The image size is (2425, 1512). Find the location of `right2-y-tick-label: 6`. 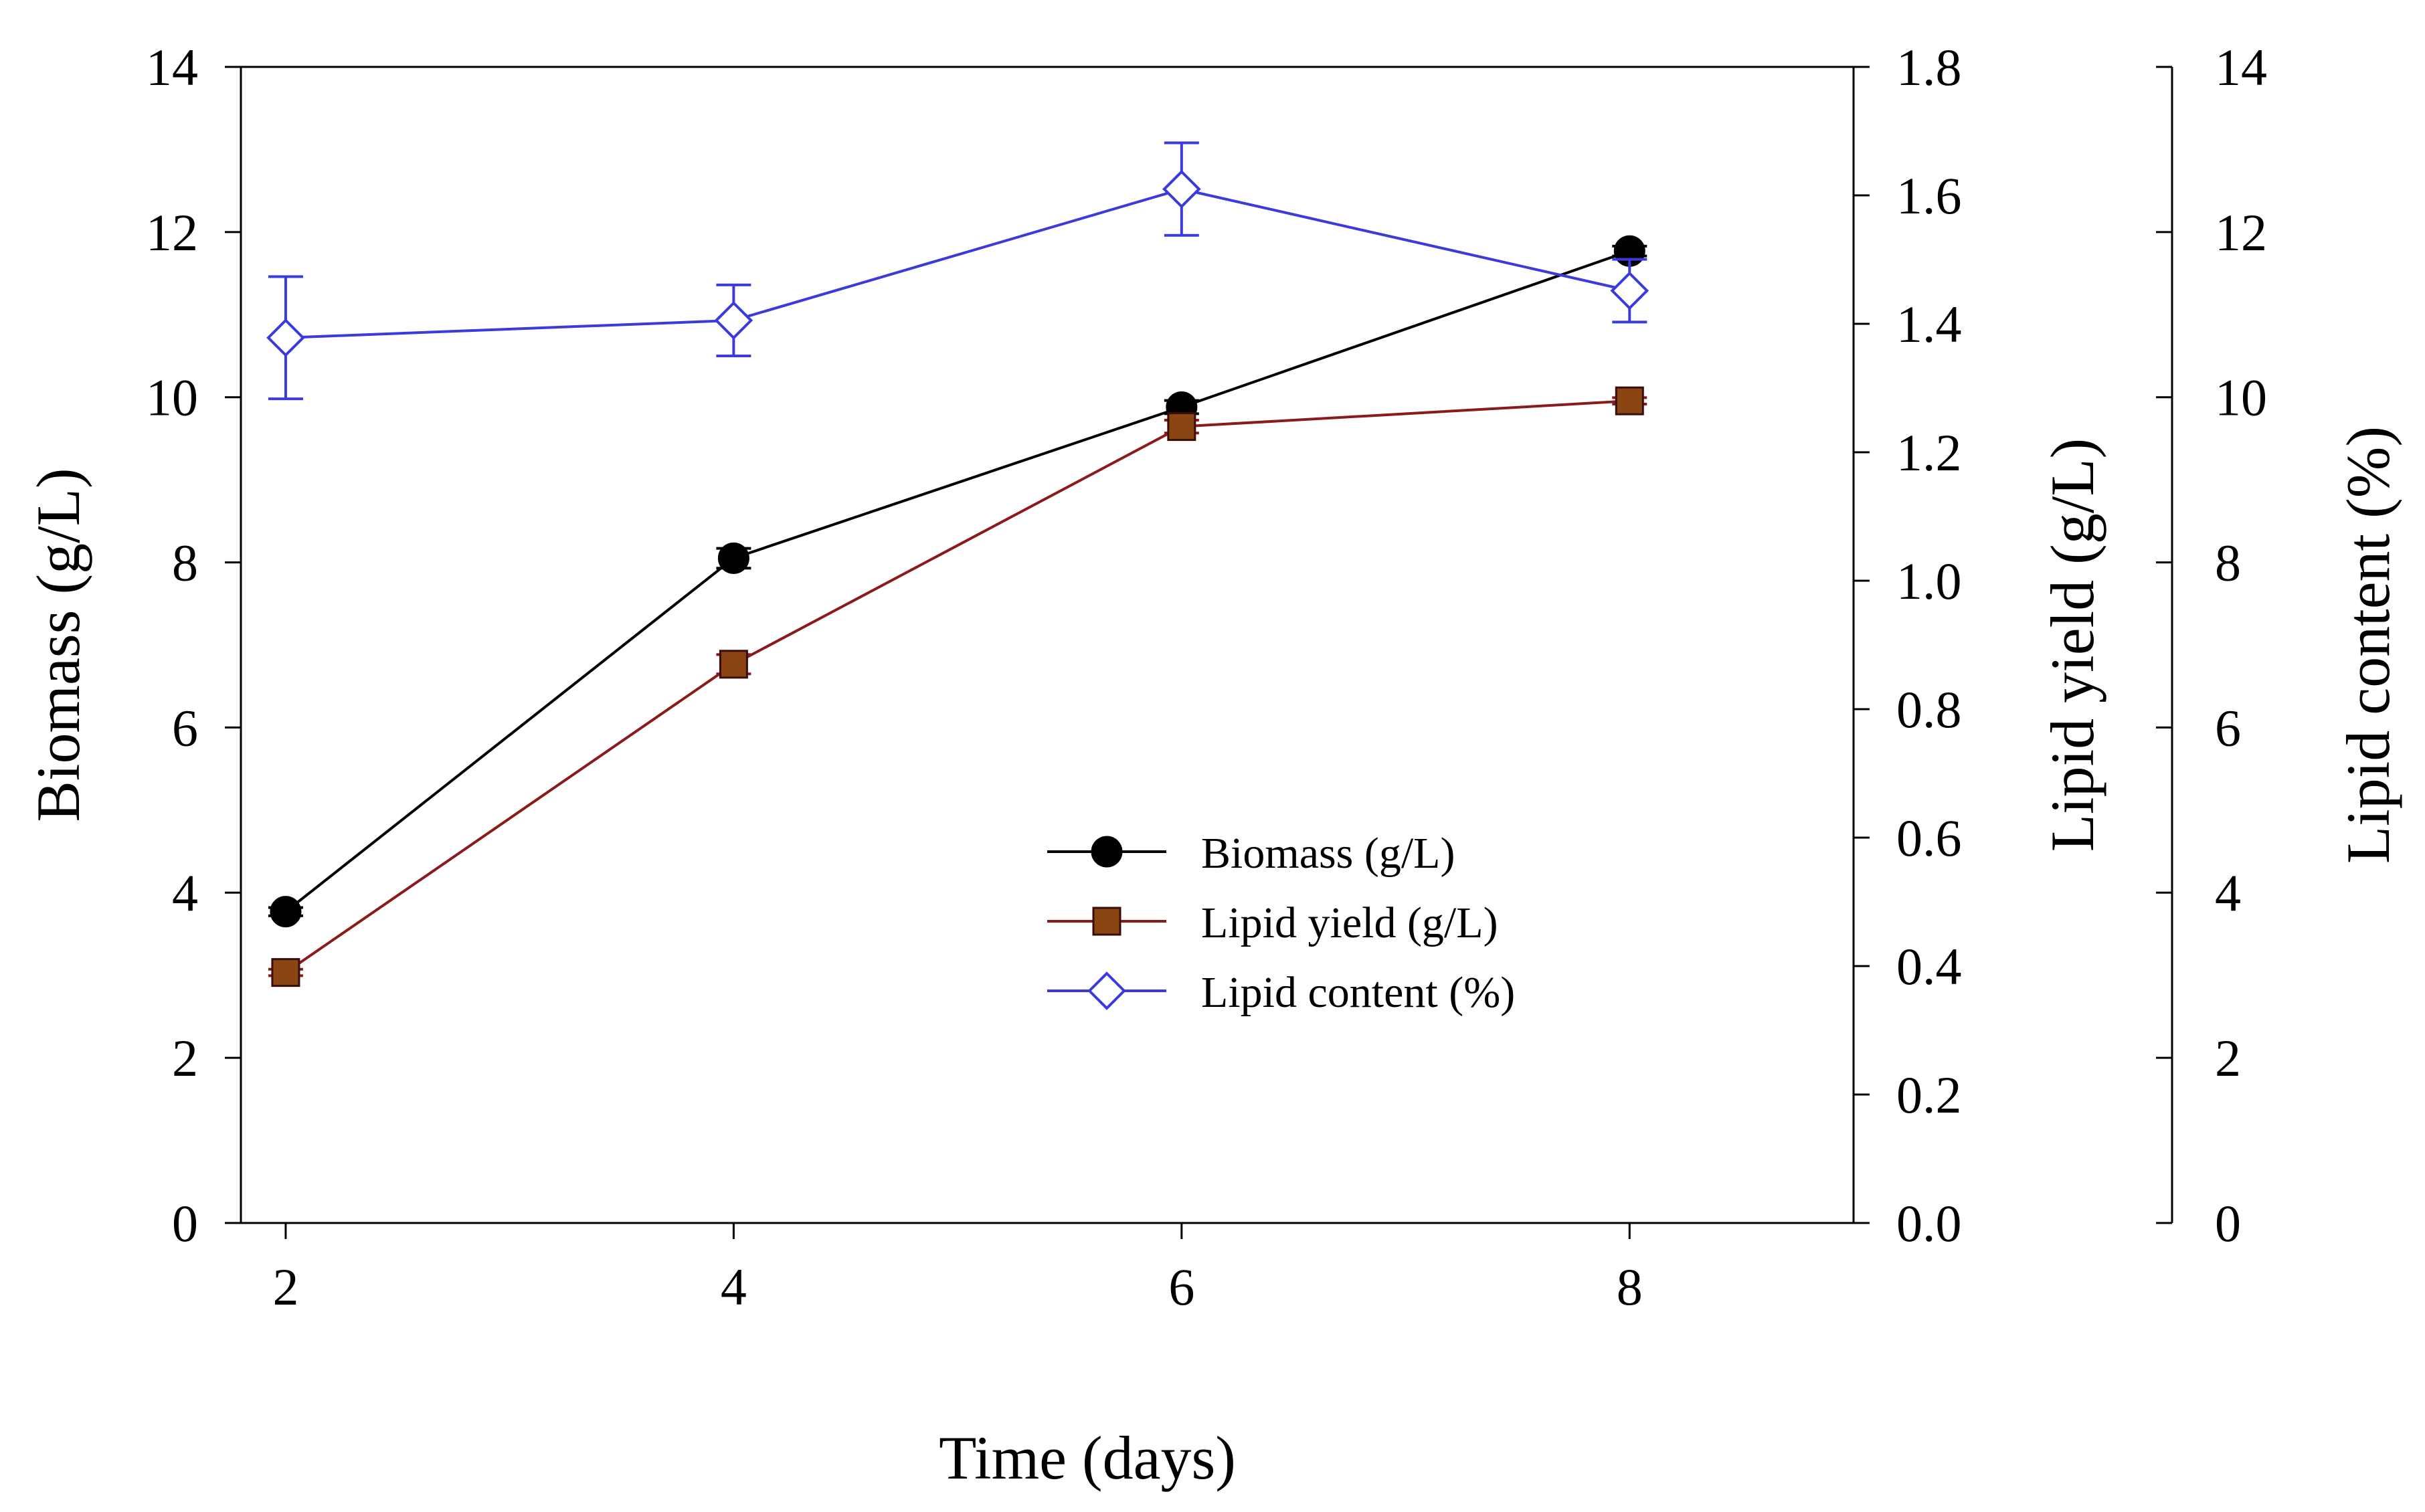

right2-y-tick-label: 6 is located at coordinates (2228, 727).